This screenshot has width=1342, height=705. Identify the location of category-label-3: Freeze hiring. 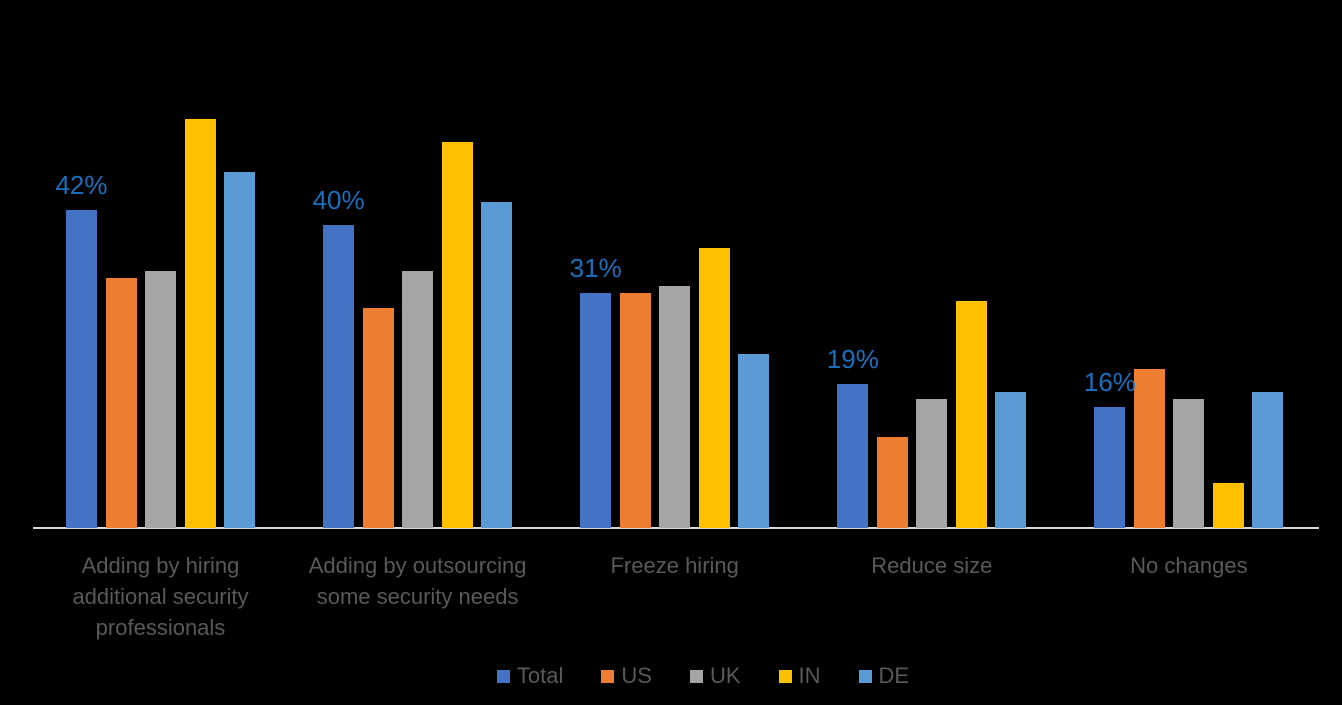
(674, 565).